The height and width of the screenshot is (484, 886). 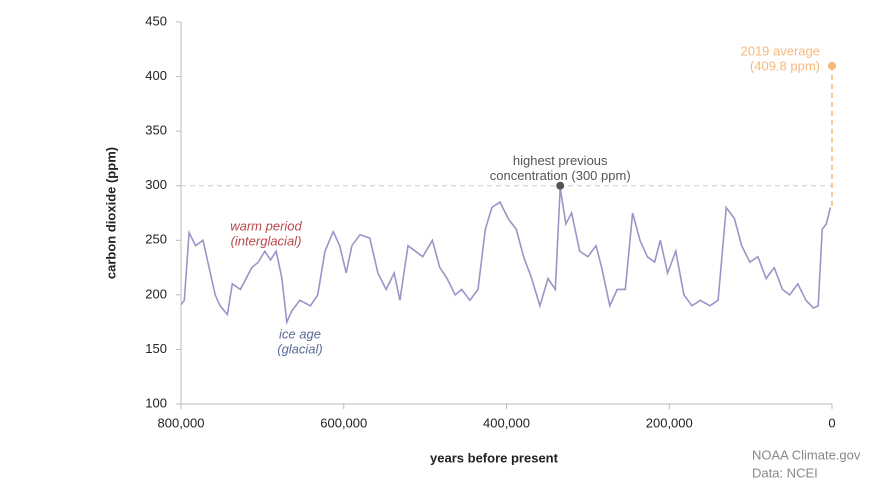 What do you see at coordinates (300, 333) in the screenshot?
I see `annotation: ice age` at bounding box center [300, 333].